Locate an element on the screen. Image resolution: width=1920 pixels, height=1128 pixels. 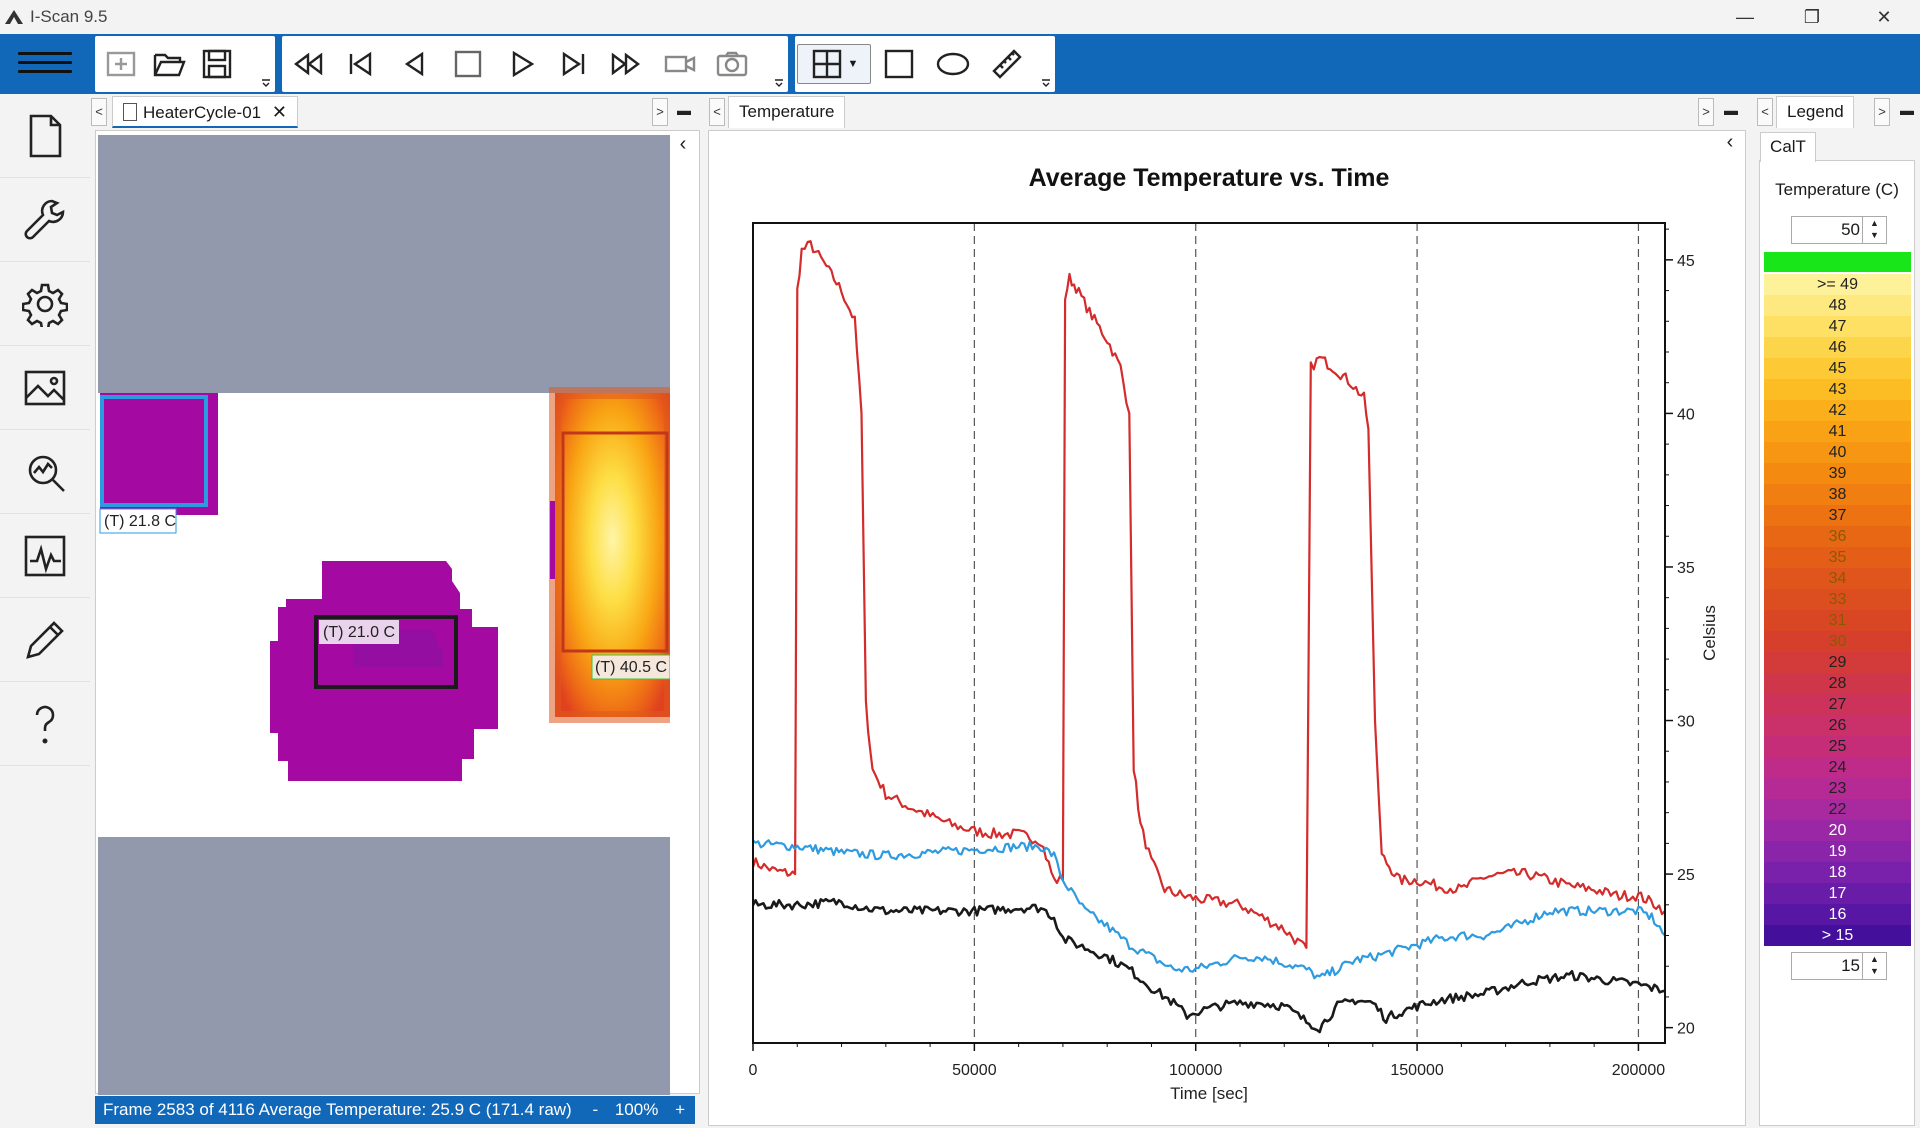
tab-legend-label: Legend is located at coordinates (1815, 111).